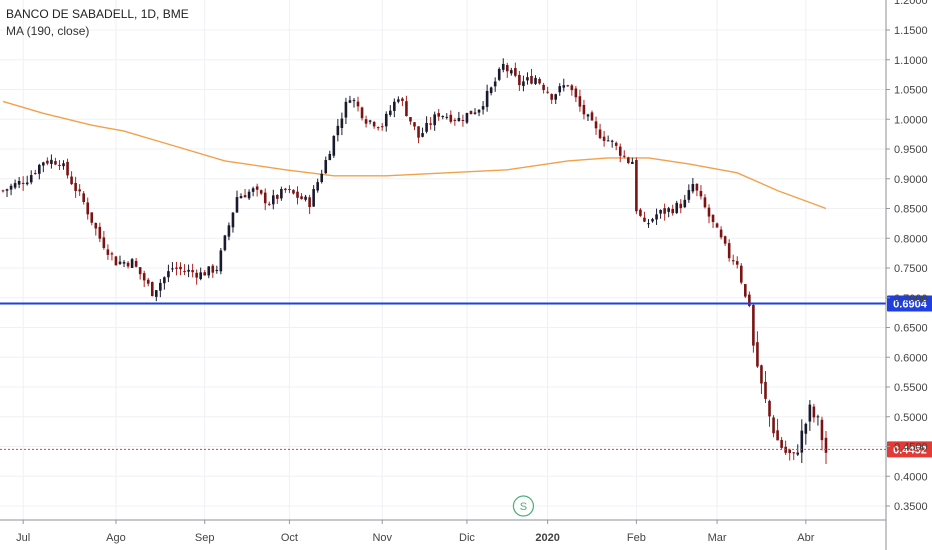 The width and height of the screenshot is (932, 550). I want to click on split-event-label: S, so click(523, 507).